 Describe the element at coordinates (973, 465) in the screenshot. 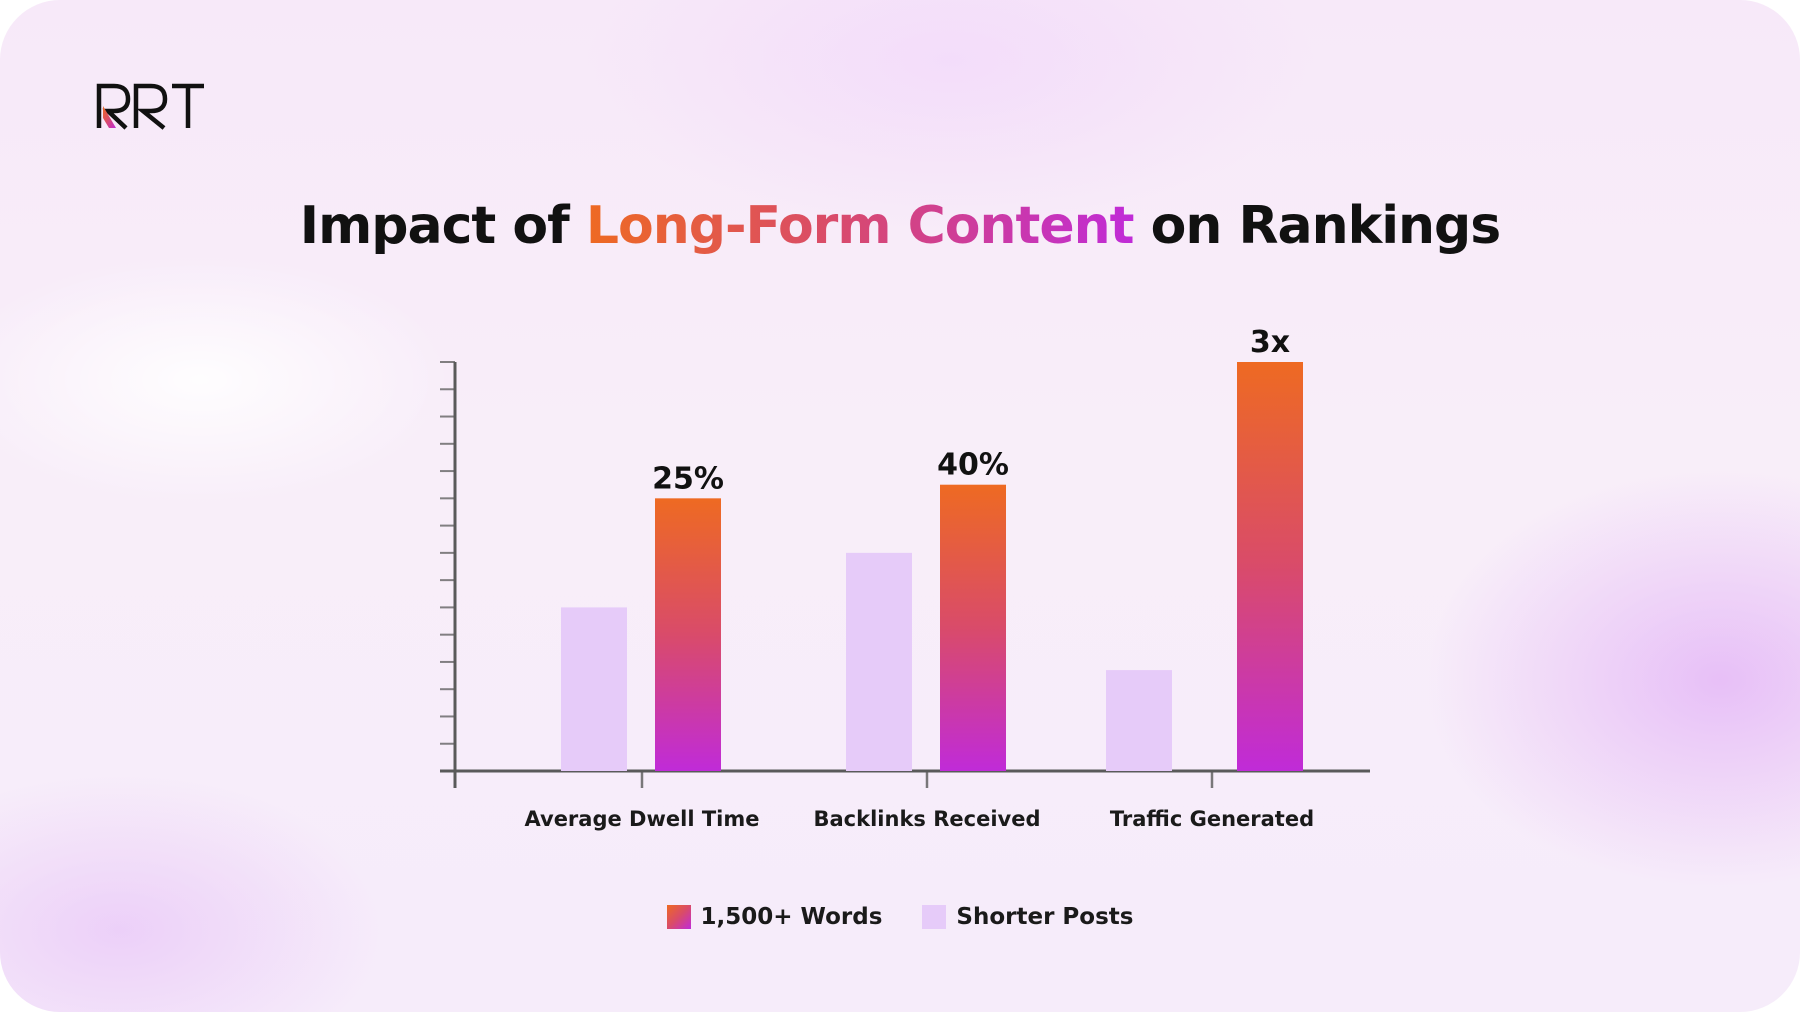

I see `data-label: 40%` at that location.